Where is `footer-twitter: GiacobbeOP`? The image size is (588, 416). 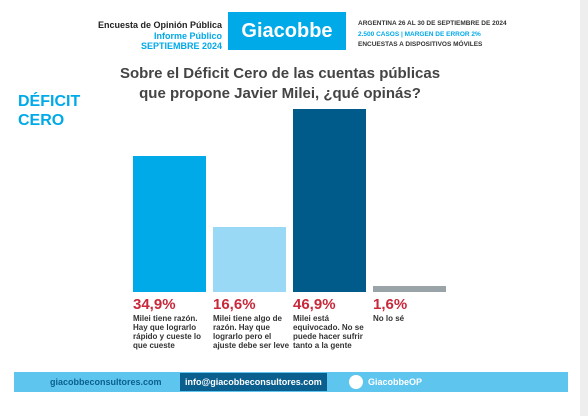
footer-twitter: GiacobbeOP is located at coordinates (395, 382).